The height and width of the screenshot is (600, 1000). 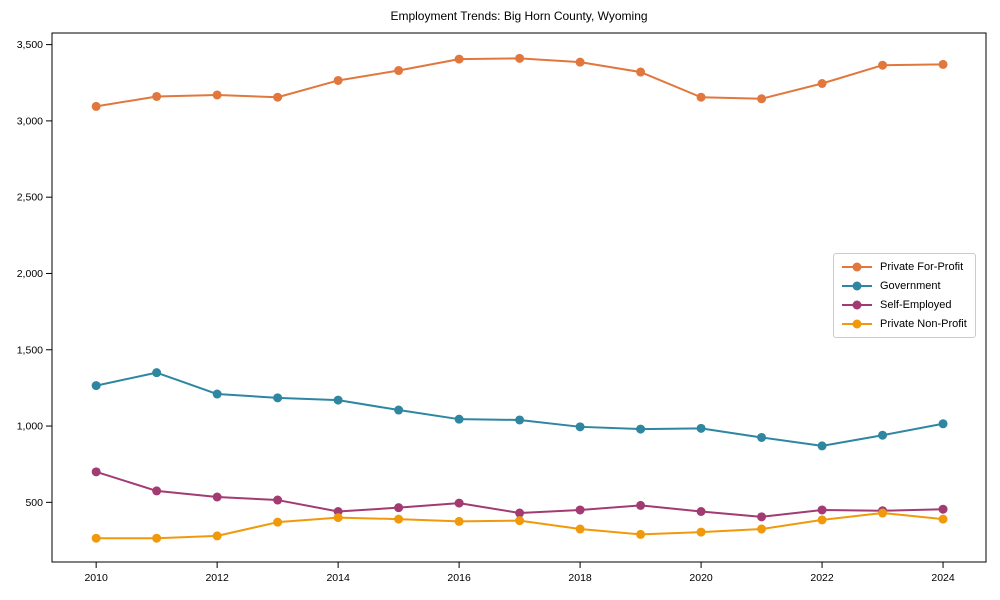 I want to click on data-point-private-for-profit-2012, so click(x=217, y=95).